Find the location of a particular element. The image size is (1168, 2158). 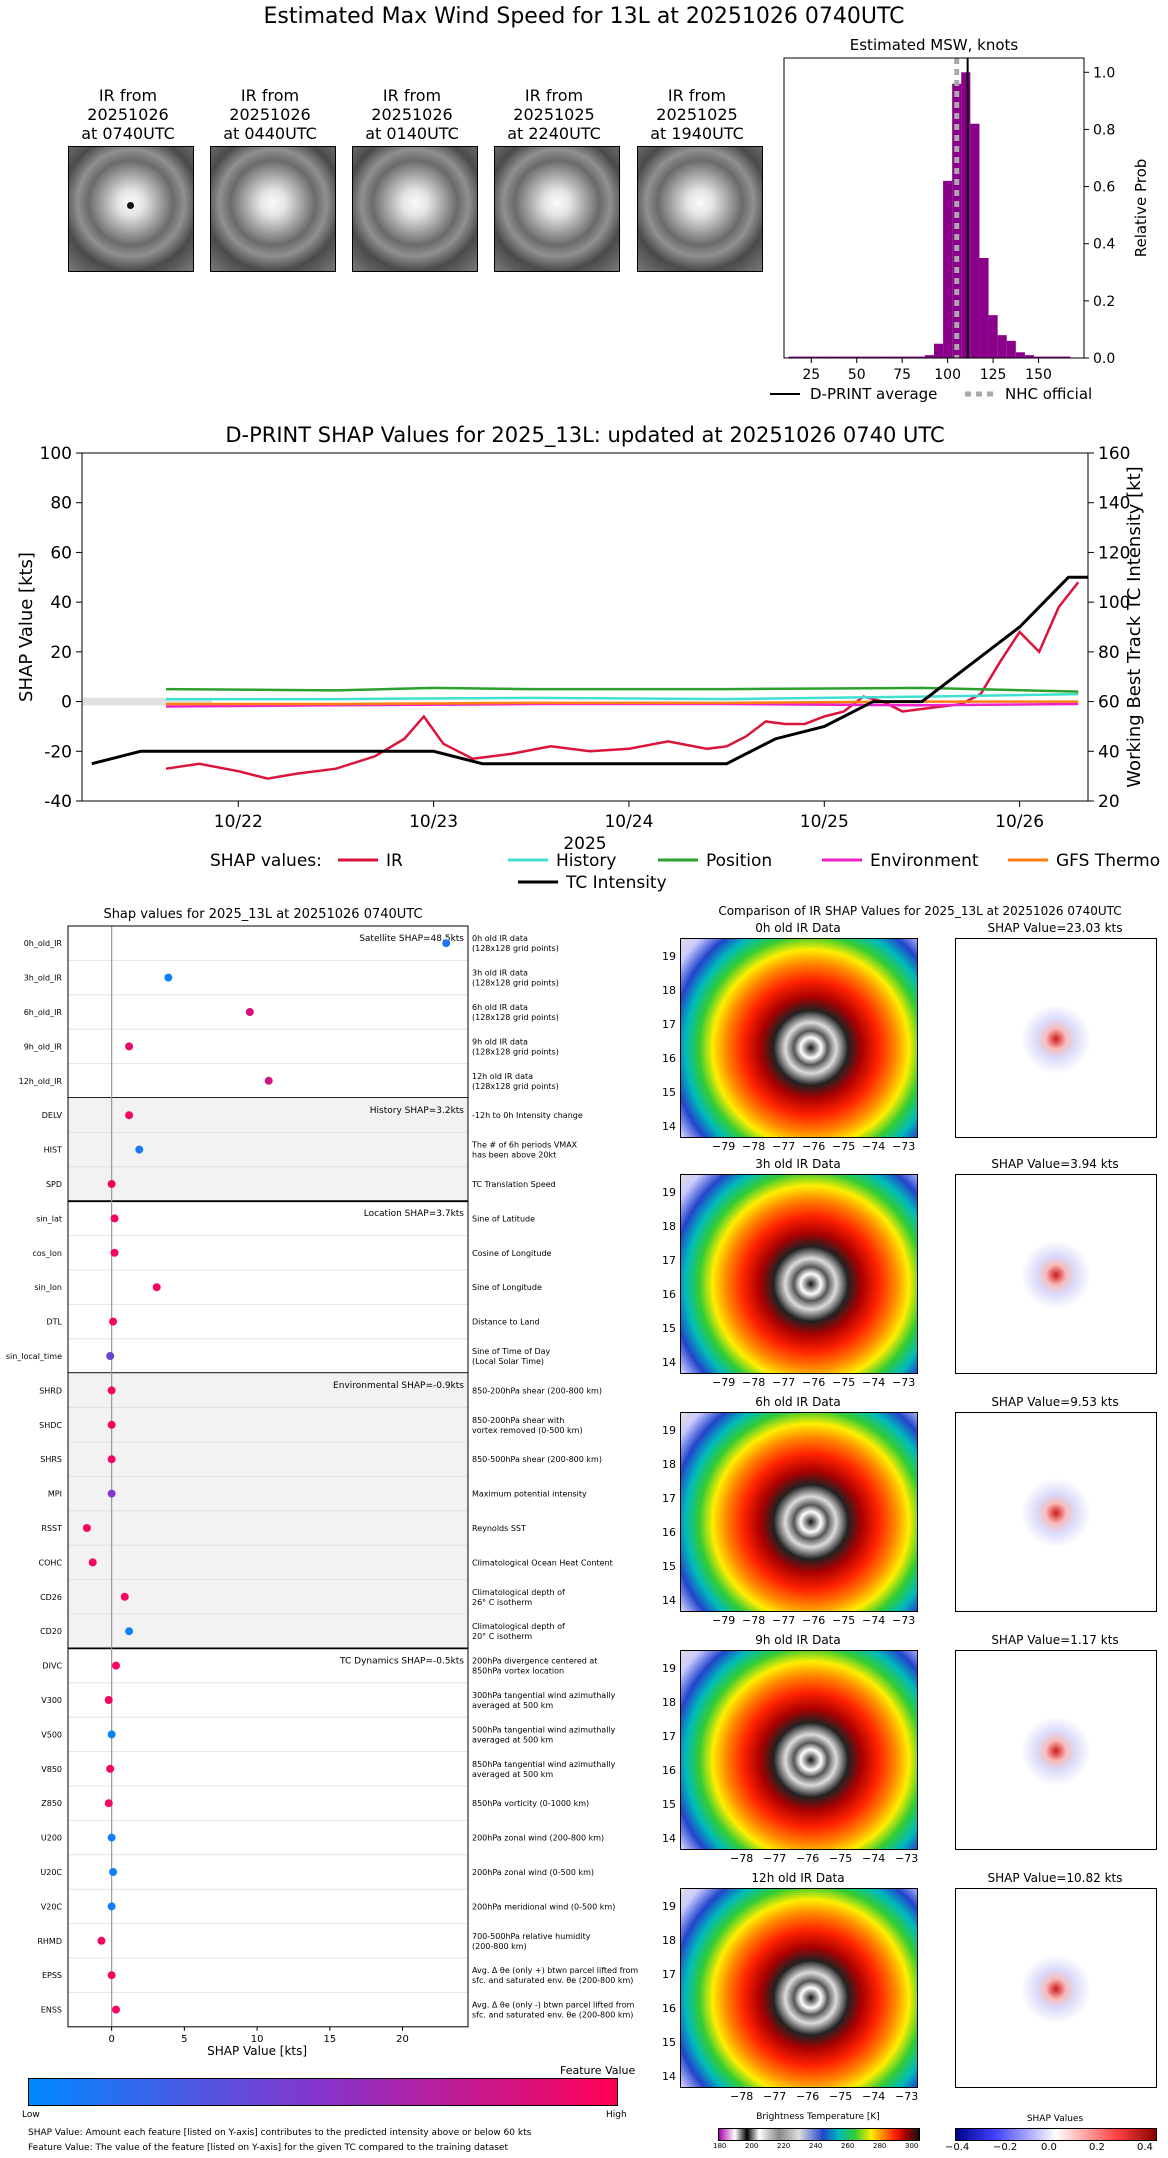

feature-description: The # of 6h periods VMAX is located at coordinates (524, 1145).